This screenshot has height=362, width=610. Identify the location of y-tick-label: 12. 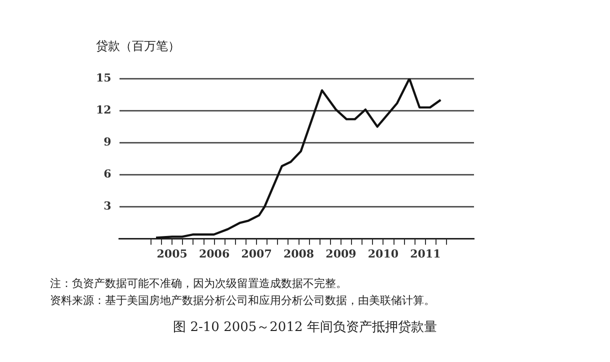
(104, 110).